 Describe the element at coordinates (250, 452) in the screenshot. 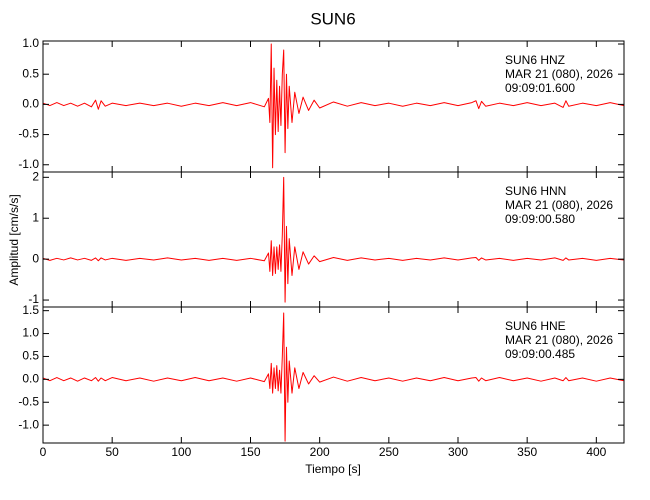

I see `x-tick-label: 150` at that location.